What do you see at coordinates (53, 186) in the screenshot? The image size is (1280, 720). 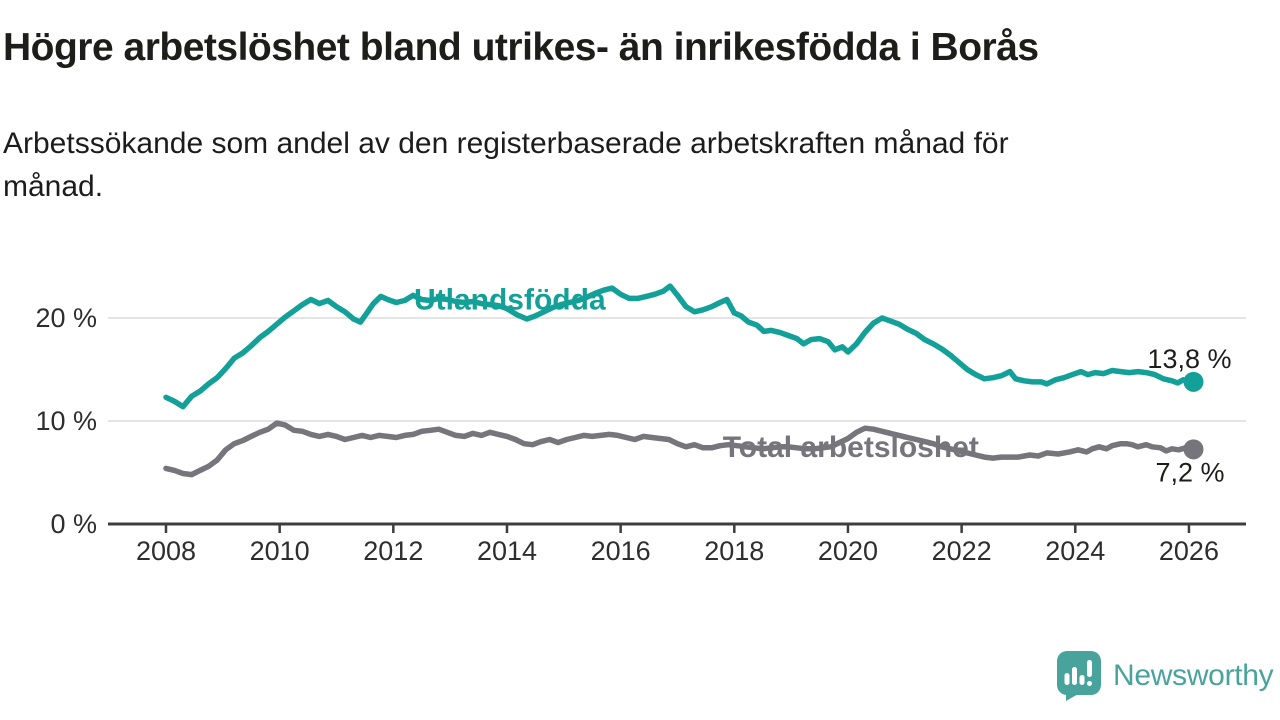 I see `chart-subtitle-line-2: månad.` at bounding box center [53, 186].